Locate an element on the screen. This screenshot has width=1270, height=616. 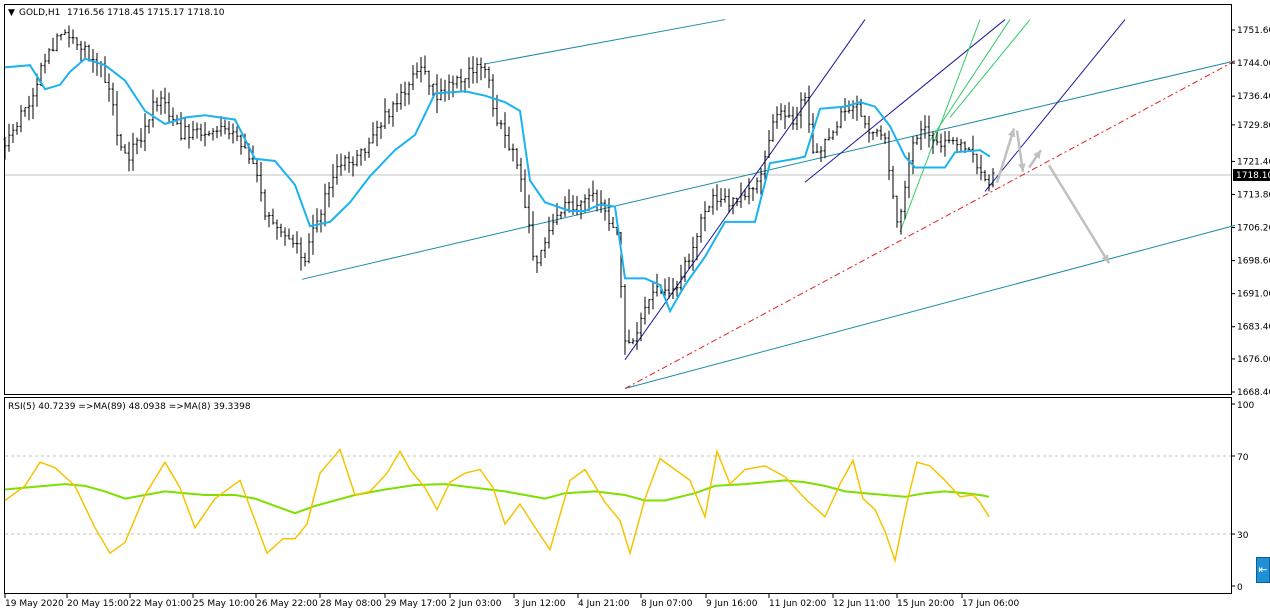
rsi-tick-label: 100 is located at coordinates (1245, 406).